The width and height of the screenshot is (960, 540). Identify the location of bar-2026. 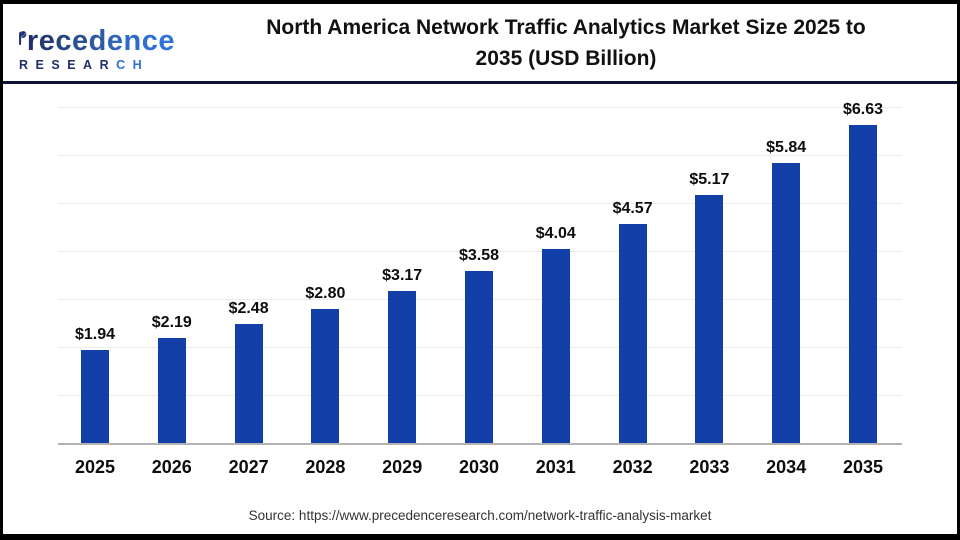
(171, 390).